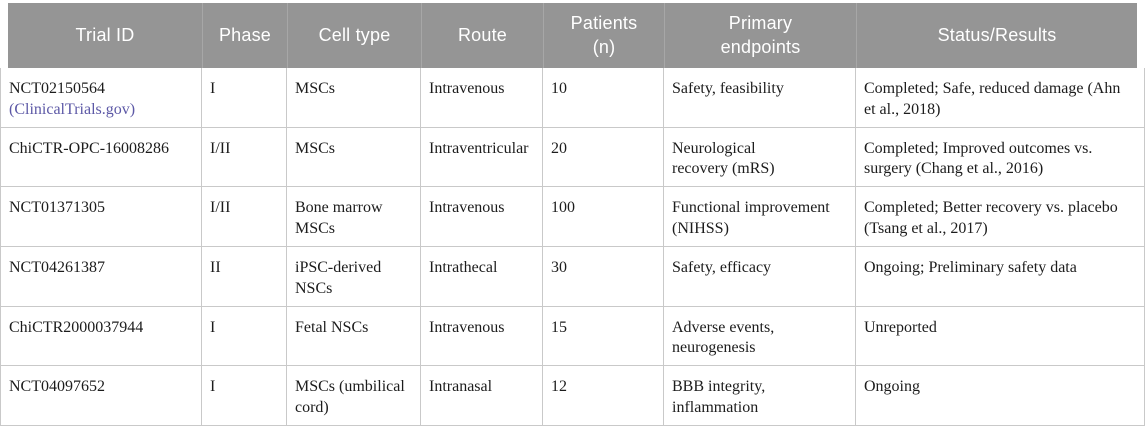  Describe the element at coordinates (603, 97) in the screenshot. I see `cell-patients: 10` at that location.